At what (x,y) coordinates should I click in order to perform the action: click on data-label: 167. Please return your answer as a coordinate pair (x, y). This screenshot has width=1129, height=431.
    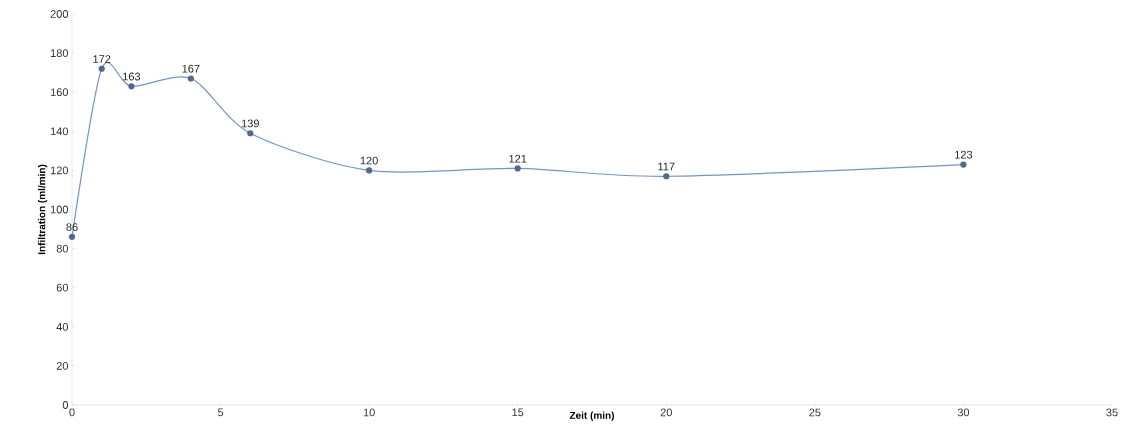
    Looking at the image, I should click on (191, 68).